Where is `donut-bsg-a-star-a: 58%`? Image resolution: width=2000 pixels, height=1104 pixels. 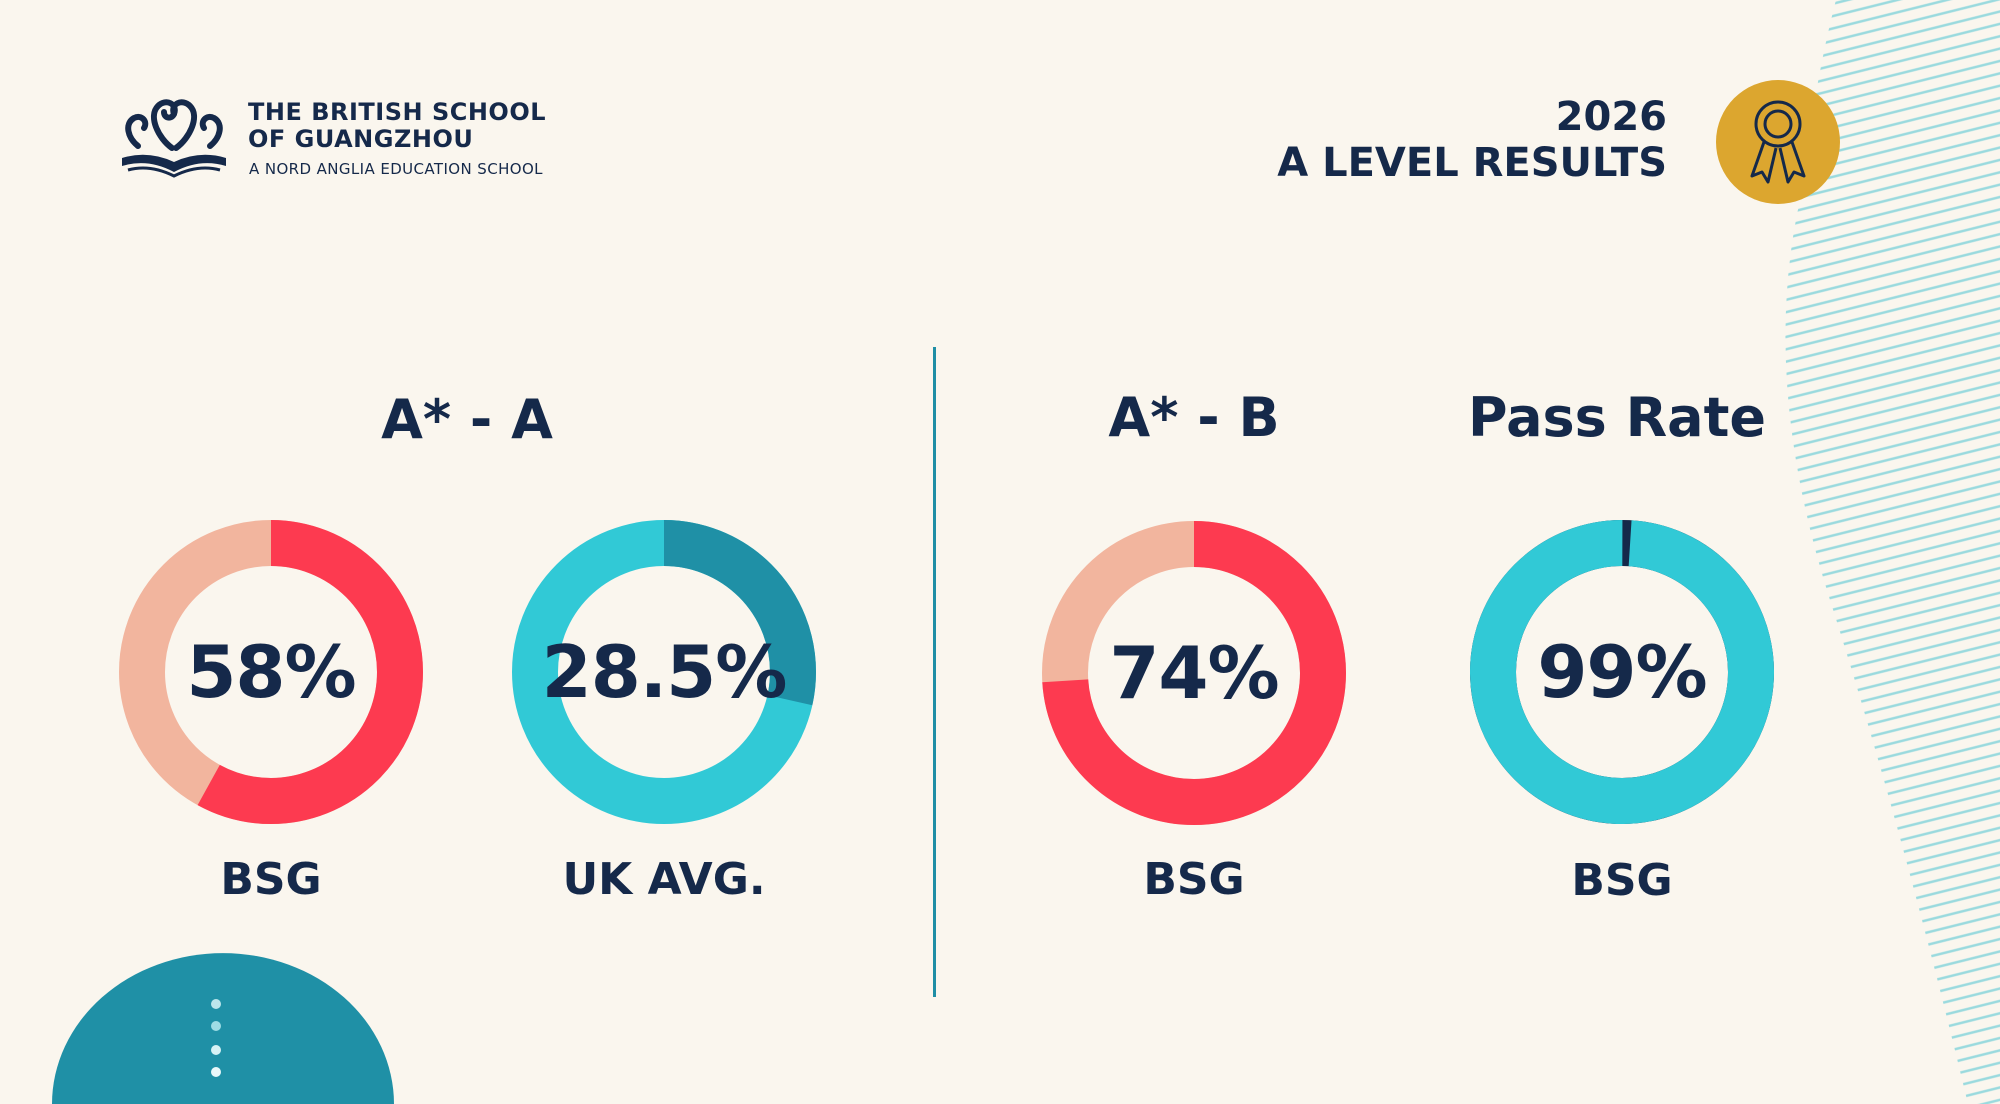
donut-bsg-a-star-a: 58% is located at coordinates (271, 672).